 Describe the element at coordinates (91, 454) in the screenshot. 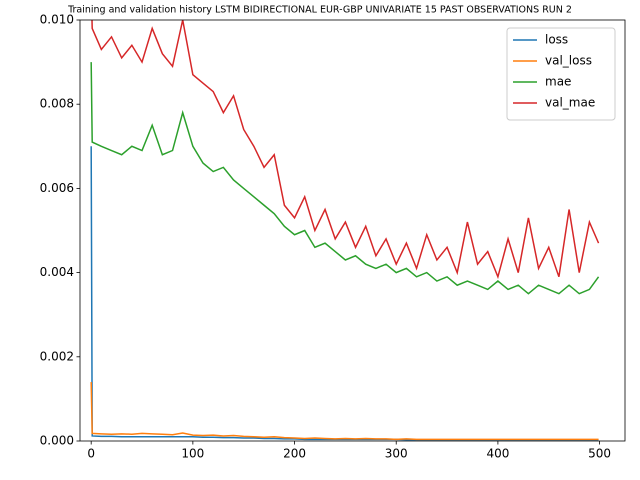

I see `x-tick-label: 0` at that location.